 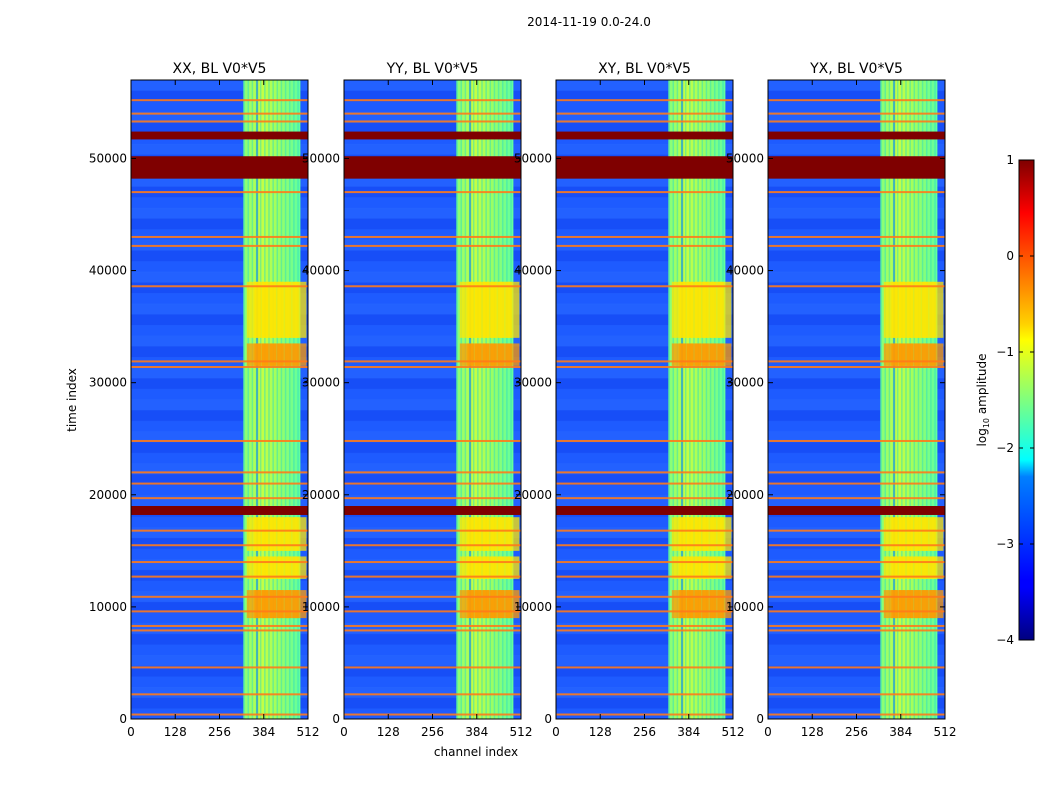 What do you see at coordinates (982, 386) in the screenshot?
I see `colorbar-label-suffix: amplitude` at bounding box center [982, 386].